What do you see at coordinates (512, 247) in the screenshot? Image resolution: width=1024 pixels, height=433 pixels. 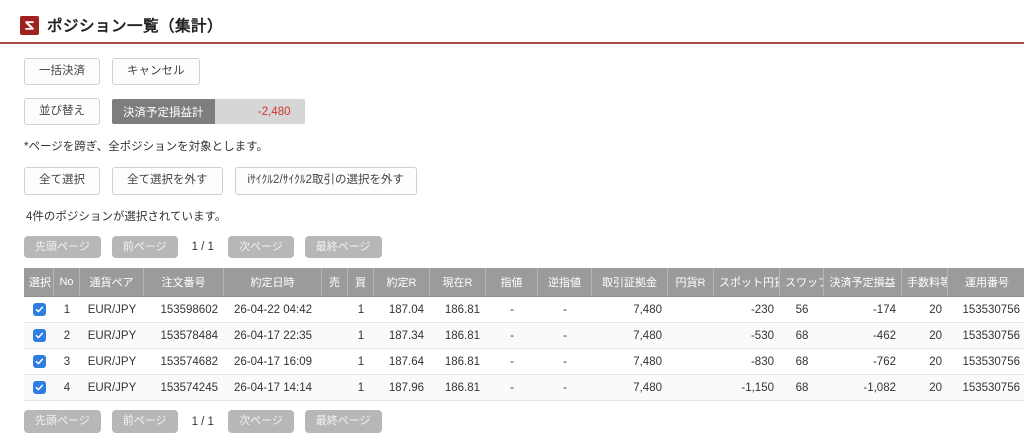 I see `pager-top: 先頭ページ 前ページ 1 / 1 次ページ 最終ページ` at bounding box center [512, 247].